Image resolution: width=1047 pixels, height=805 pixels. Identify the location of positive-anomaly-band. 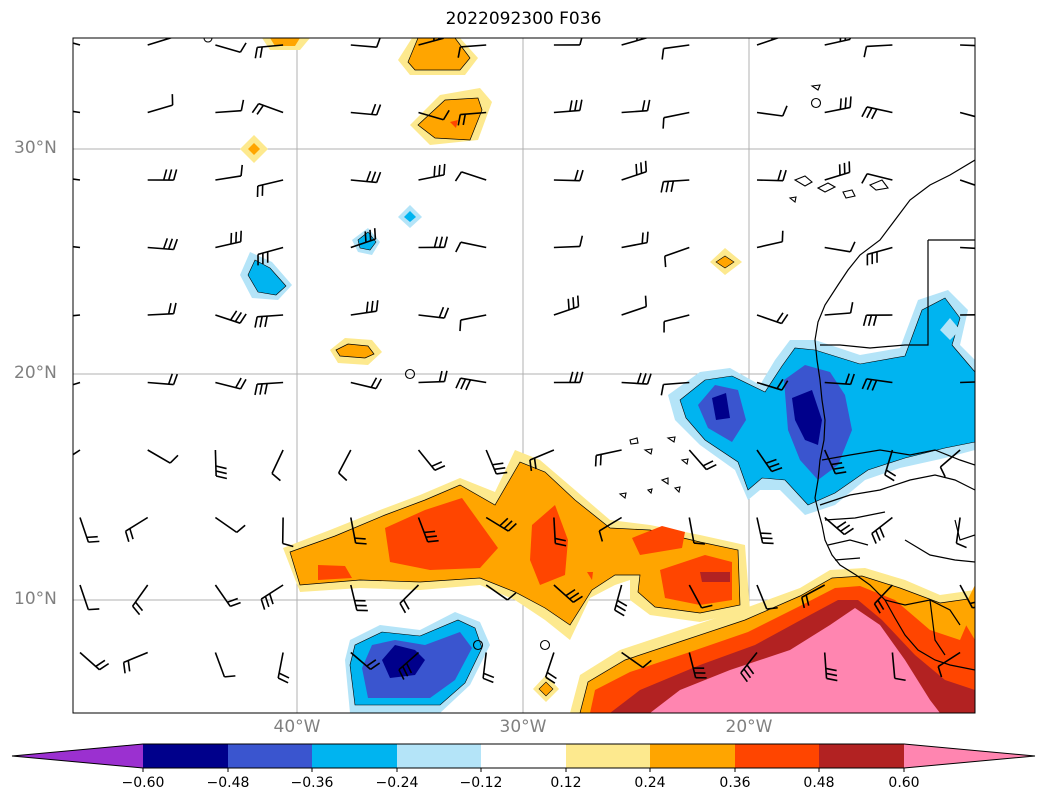
(516, 545).